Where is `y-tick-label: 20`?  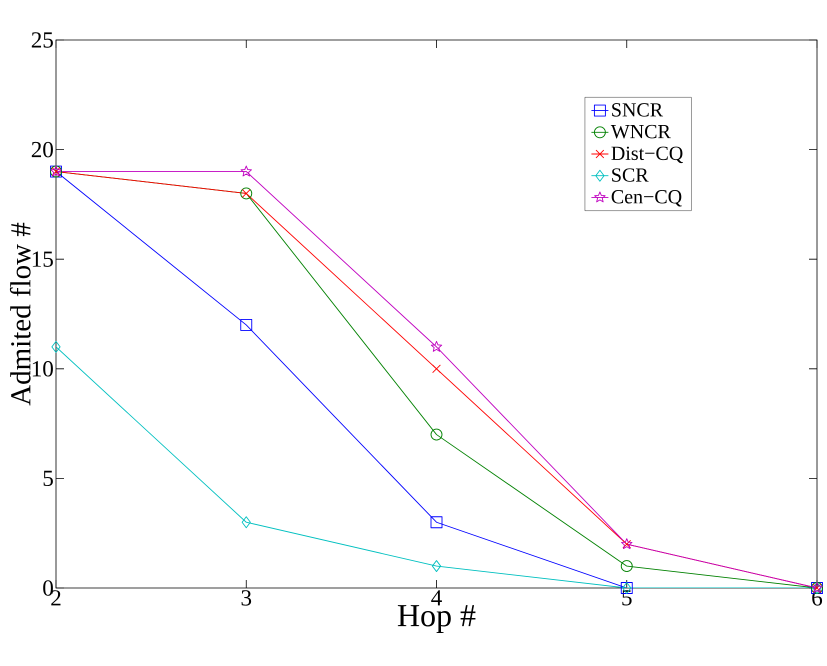
y-tick-label: 20 is located at coordinates (42, 150).